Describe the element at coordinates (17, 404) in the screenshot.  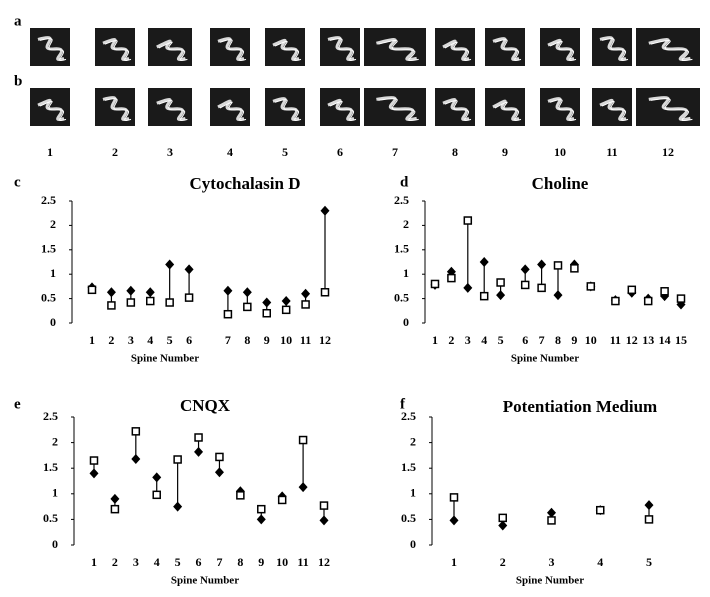
I see `panel-label: e` at that location.